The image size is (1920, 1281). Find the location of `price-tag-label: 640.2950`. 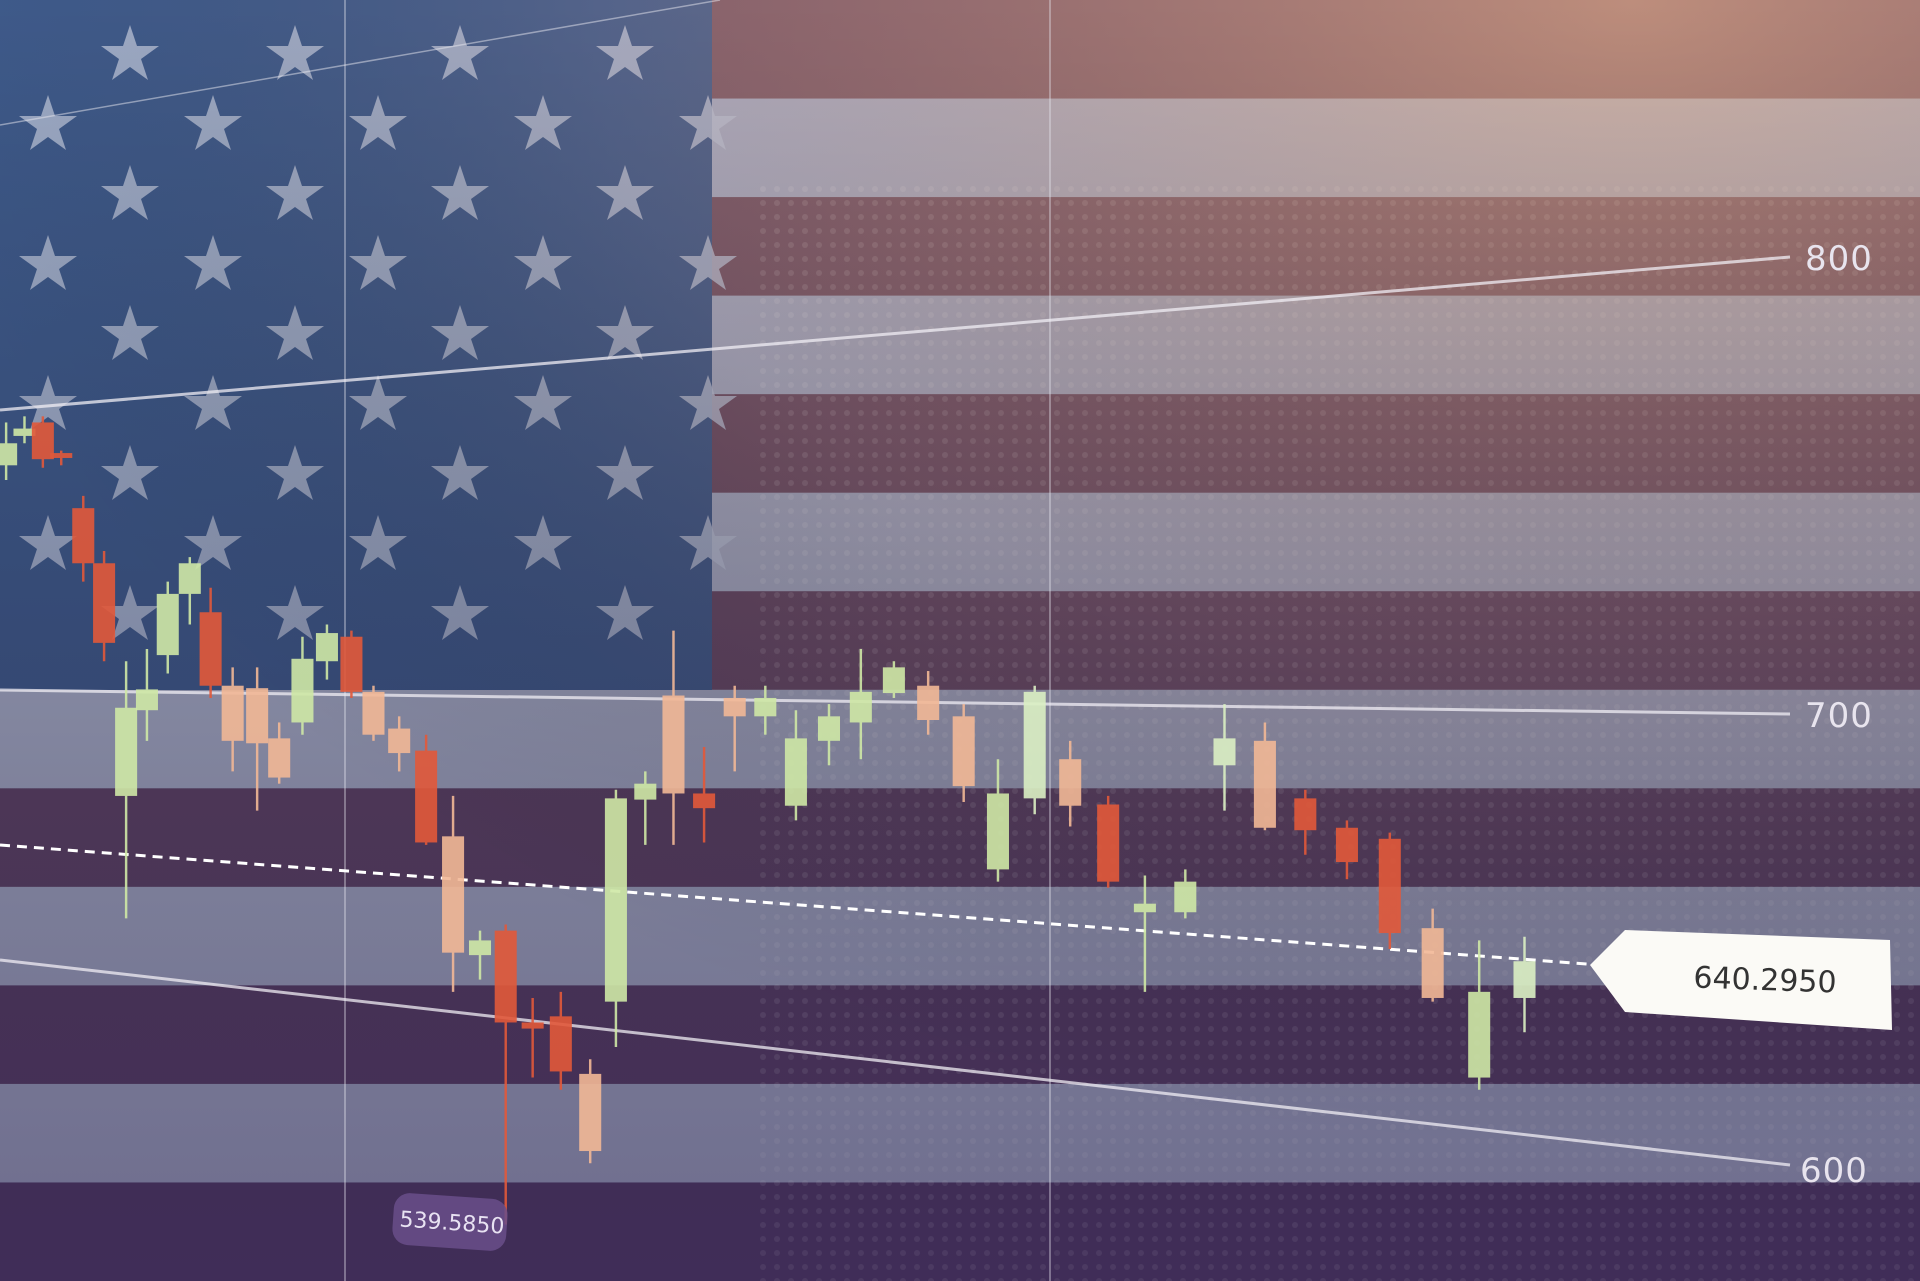

price-tag-label: 640.2950 is located at coordinates (1765, 981).